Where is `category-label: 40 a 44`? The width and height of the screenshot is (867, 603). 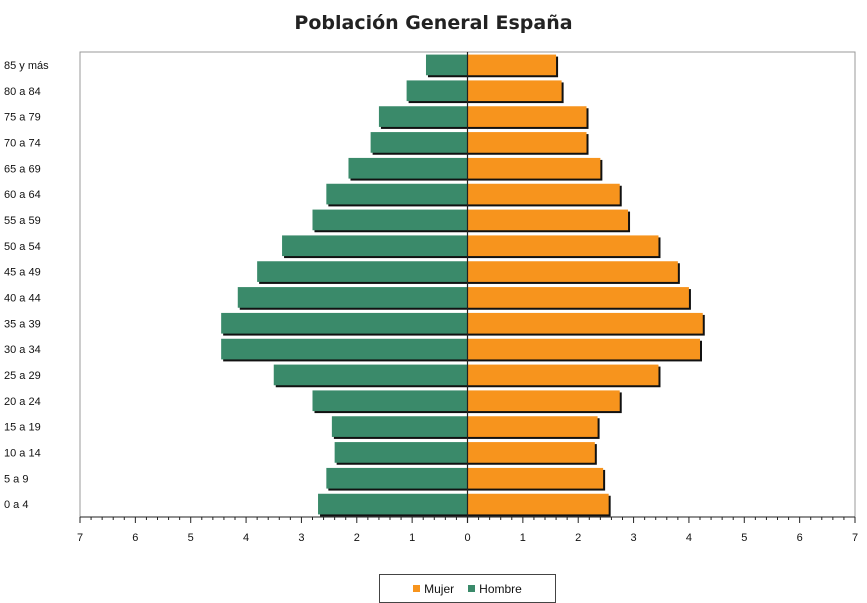
category-label: 40 a 44 is located at coordinates (22, 298).